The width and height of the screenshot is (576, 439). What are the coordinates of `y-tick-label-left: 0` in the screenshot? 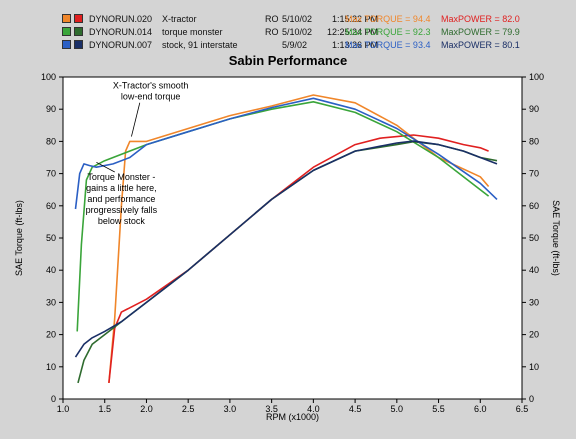 It's located at (53, 399).